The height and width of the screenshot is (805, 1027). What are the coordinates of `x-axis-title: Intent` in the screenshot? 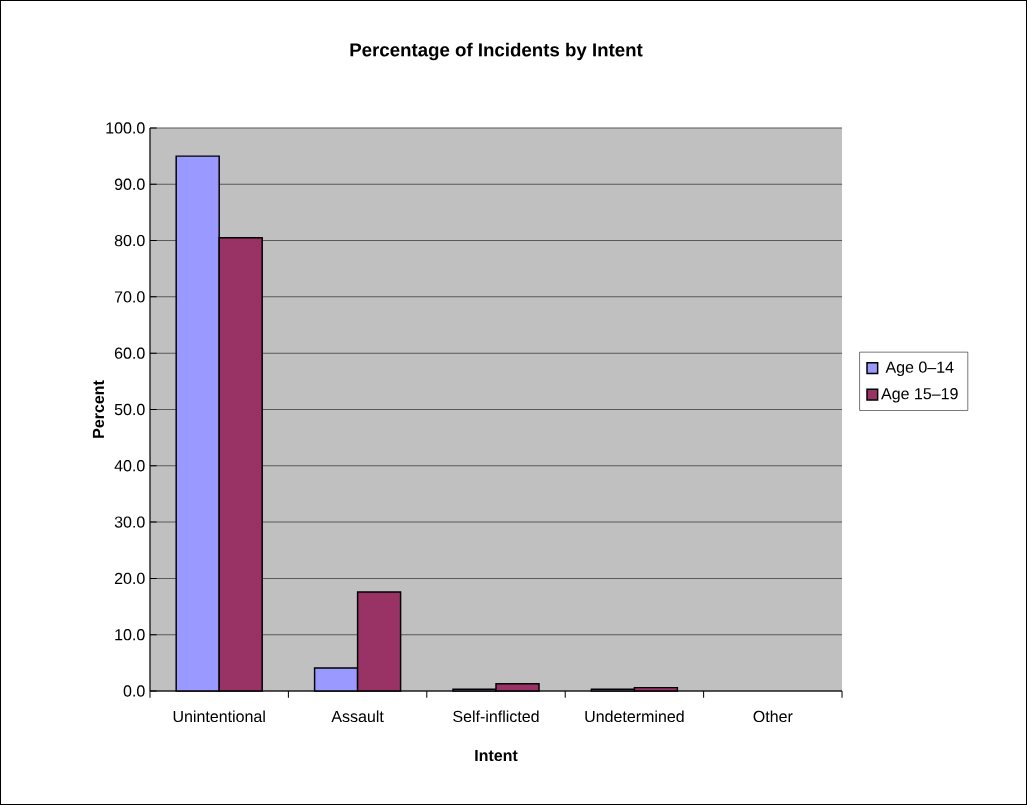 It's located at (496, 755).